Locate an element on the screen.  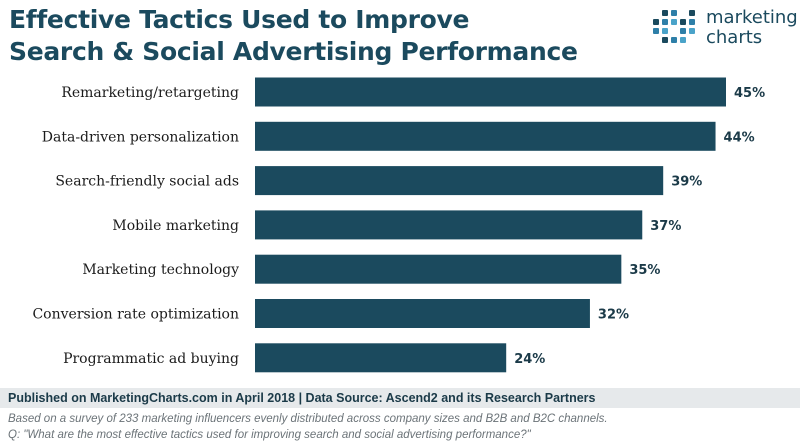
value-label: 44% is located at coordinates (739, 137).